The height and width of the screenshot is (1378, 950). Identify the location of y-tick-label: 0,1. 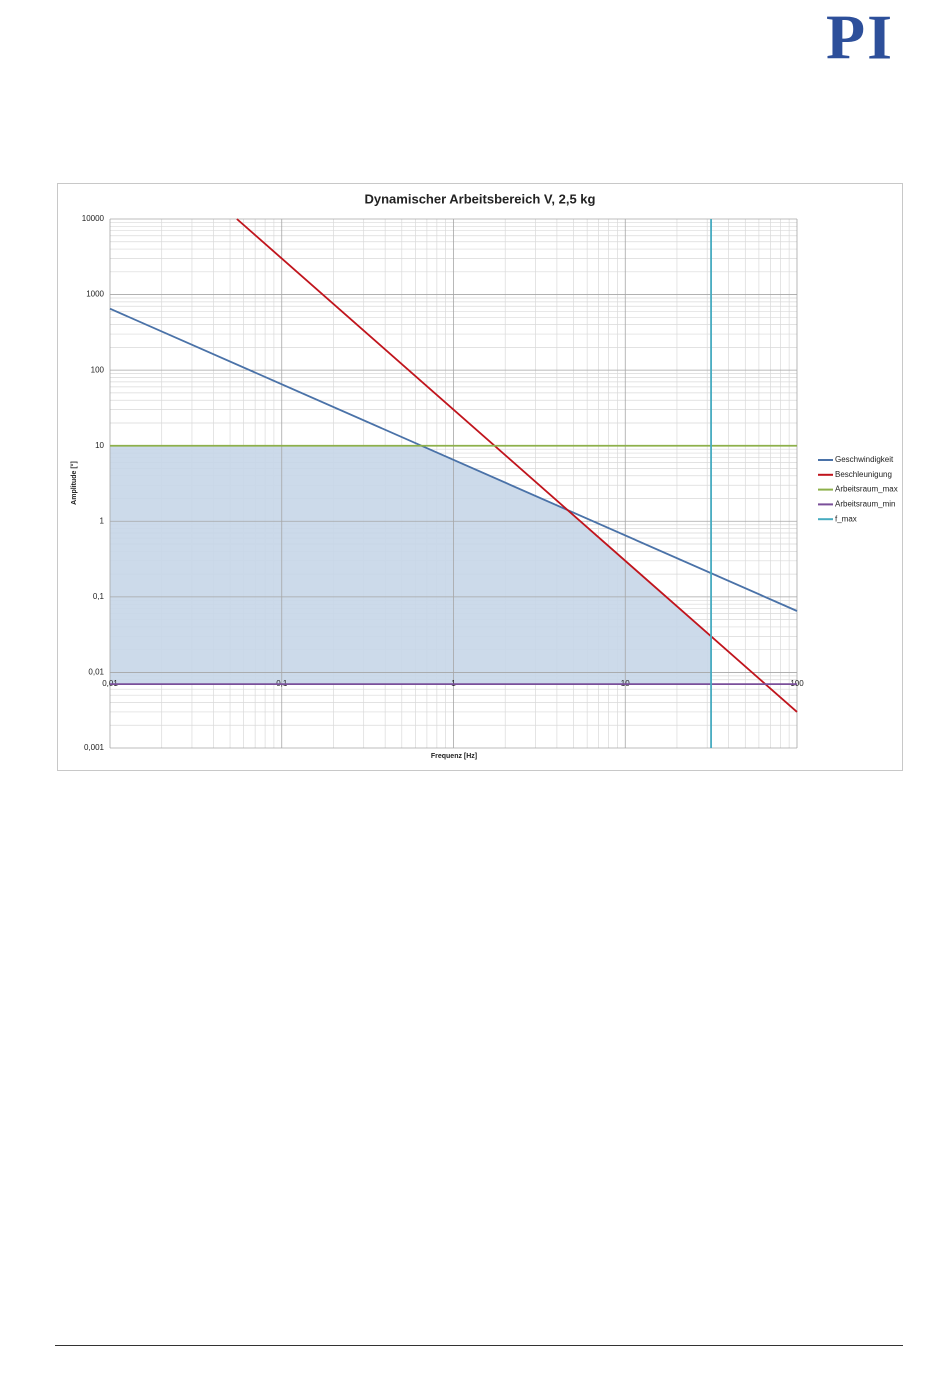
(99, 596).